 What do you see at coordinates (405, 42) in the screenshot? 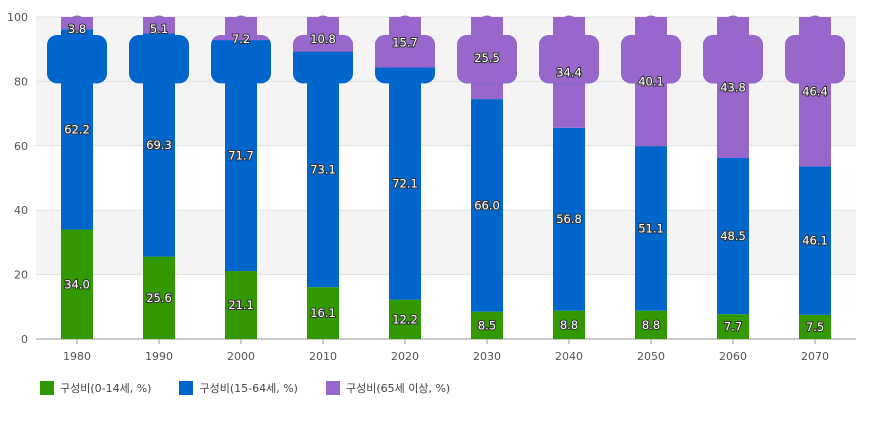
I see `data-label: 15.7` at bounding box center [405, 42].